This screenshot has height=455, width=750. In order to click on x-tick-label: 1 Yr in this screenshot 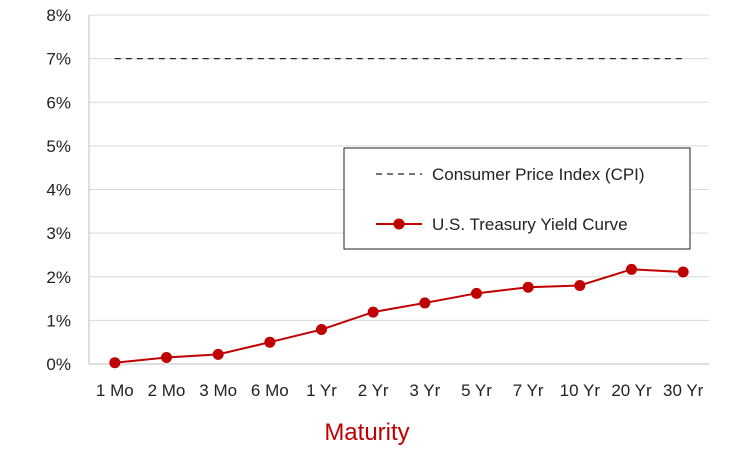, I will do `click(321, 390)`.